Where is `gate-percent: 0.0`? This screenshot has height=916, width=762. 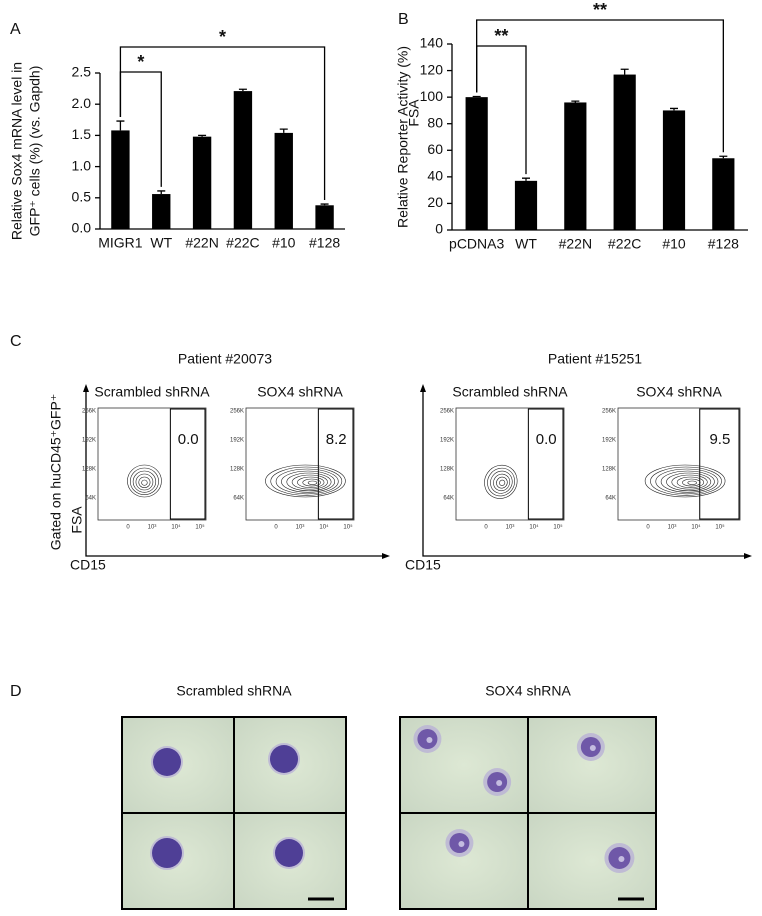
gate-percent: 0.0 is located at coordinates (188, 439).